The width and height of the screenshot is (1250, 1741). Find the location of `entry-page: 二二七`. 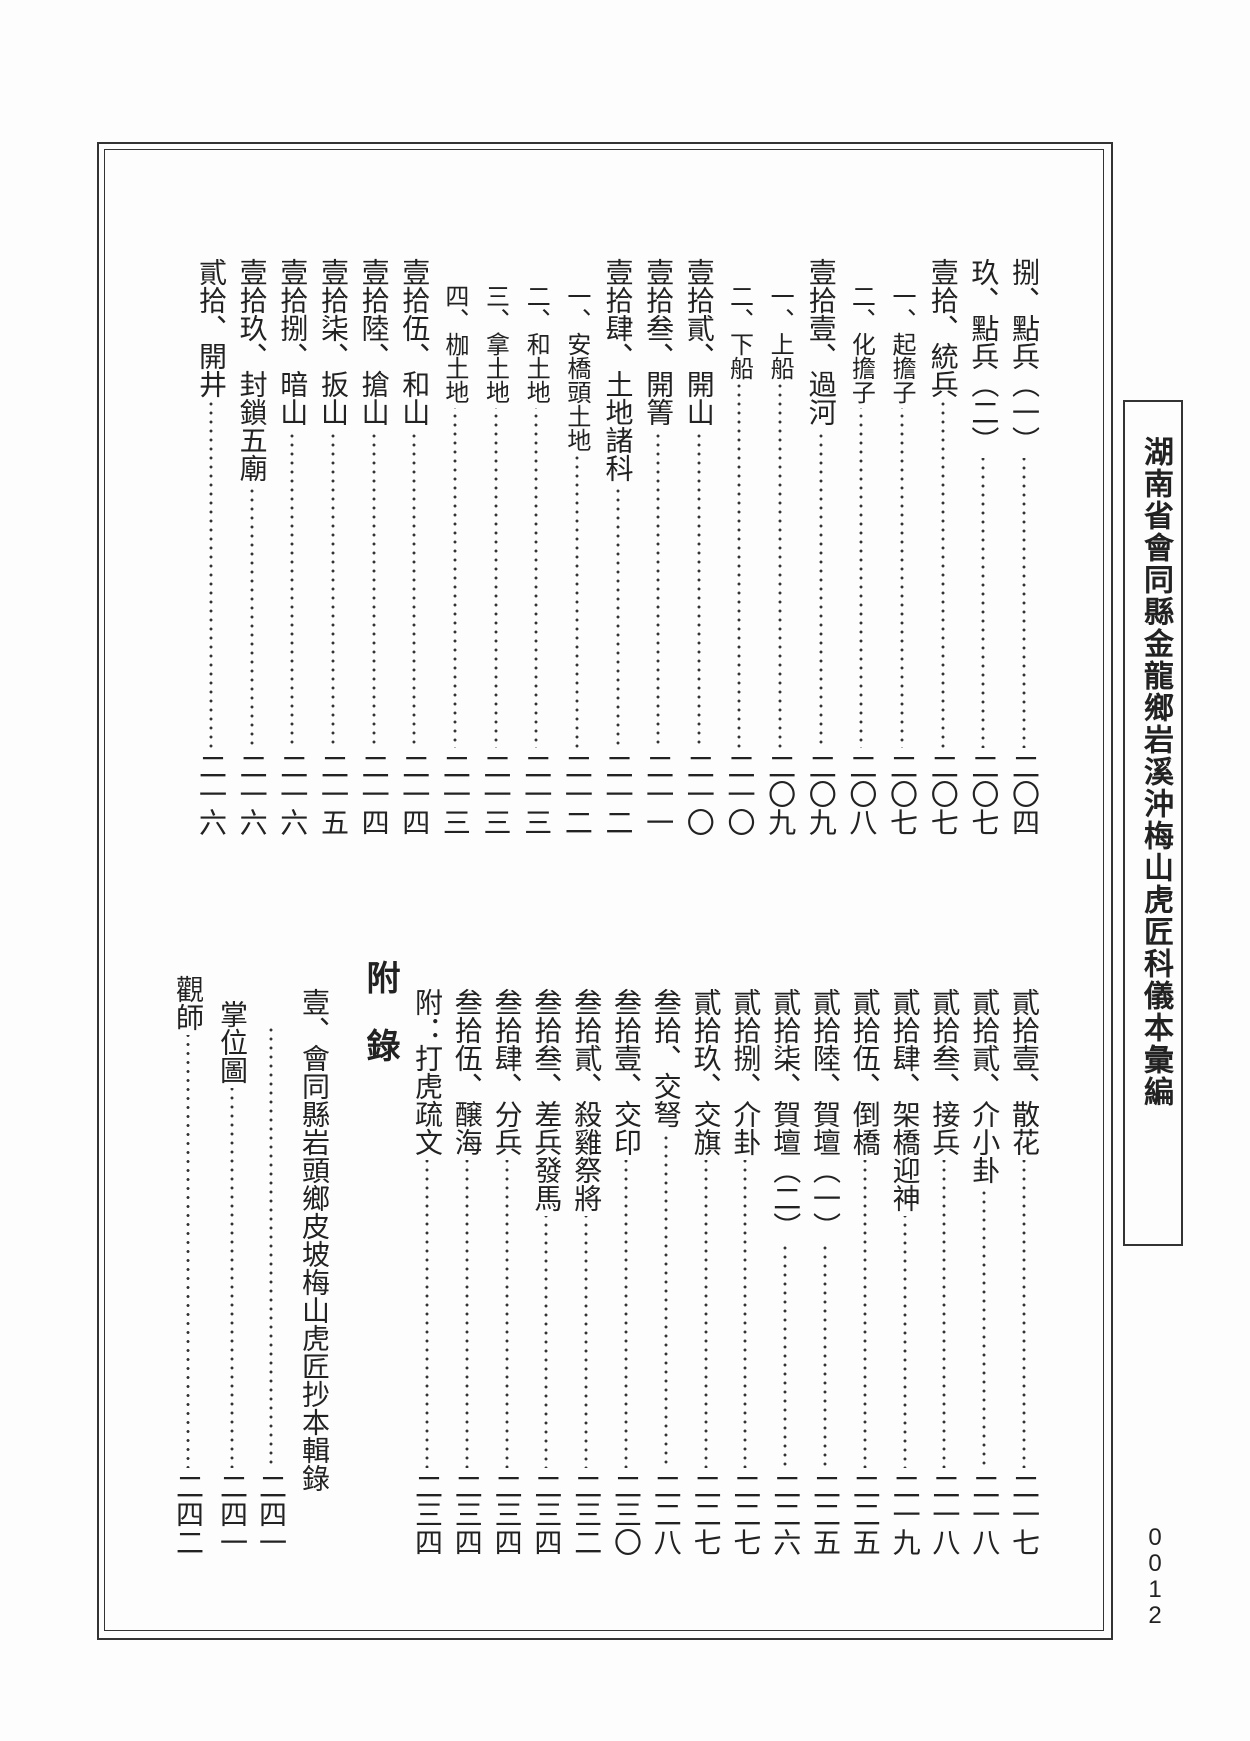

entry-page: 二二七 is located at coordinates (706, 1514).